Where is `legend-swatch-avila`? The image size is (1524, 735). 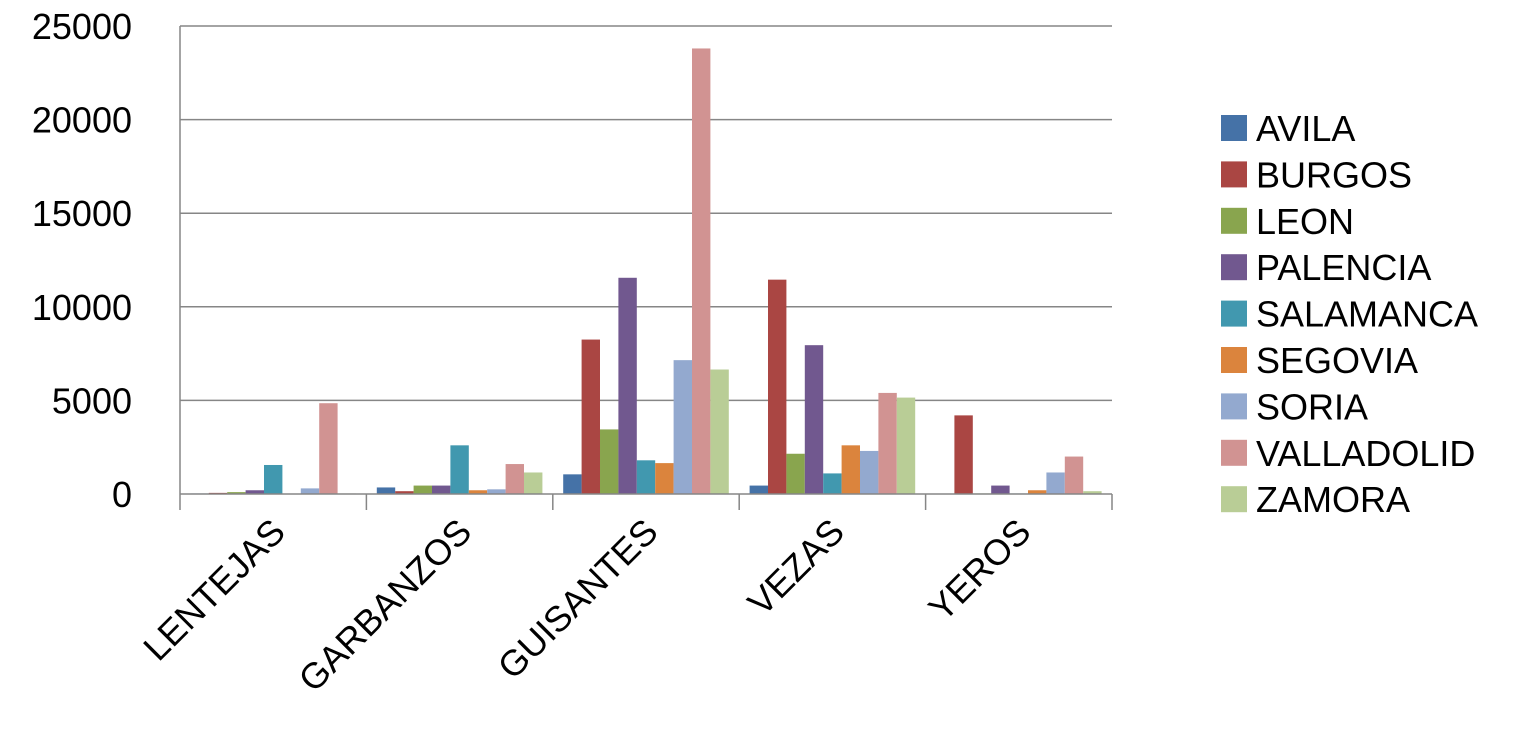
legend-swatch-avila is located at coordinates (1234, 128).